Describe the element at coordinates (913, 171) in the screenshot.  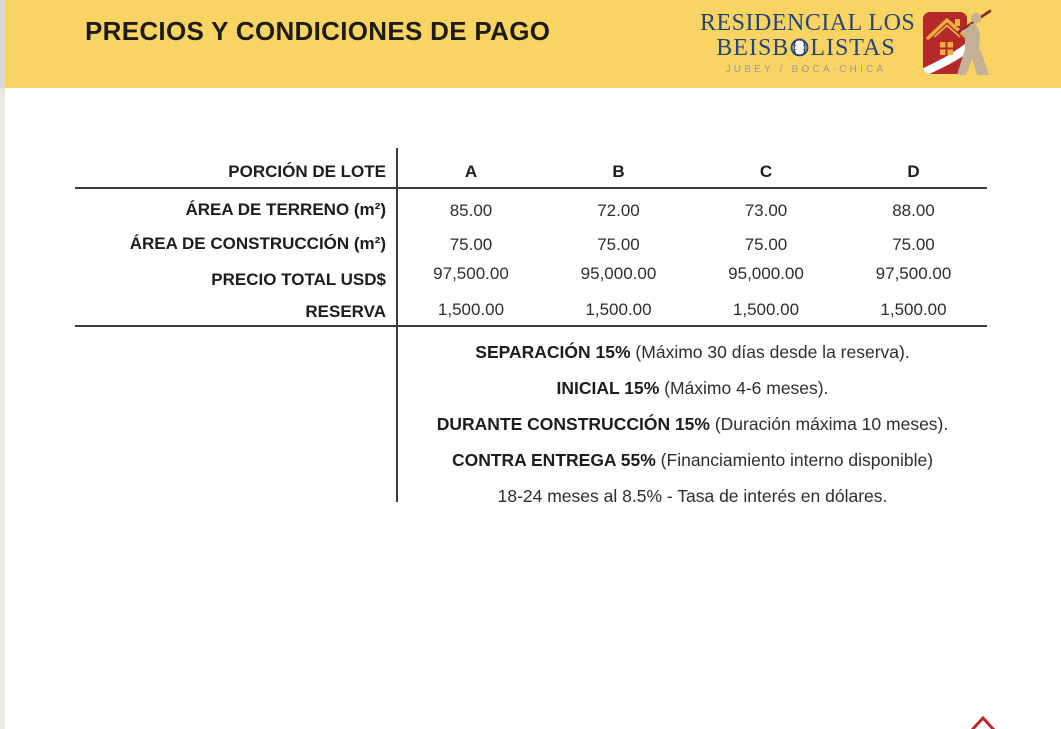
I see `column-header-d: D` at that location.